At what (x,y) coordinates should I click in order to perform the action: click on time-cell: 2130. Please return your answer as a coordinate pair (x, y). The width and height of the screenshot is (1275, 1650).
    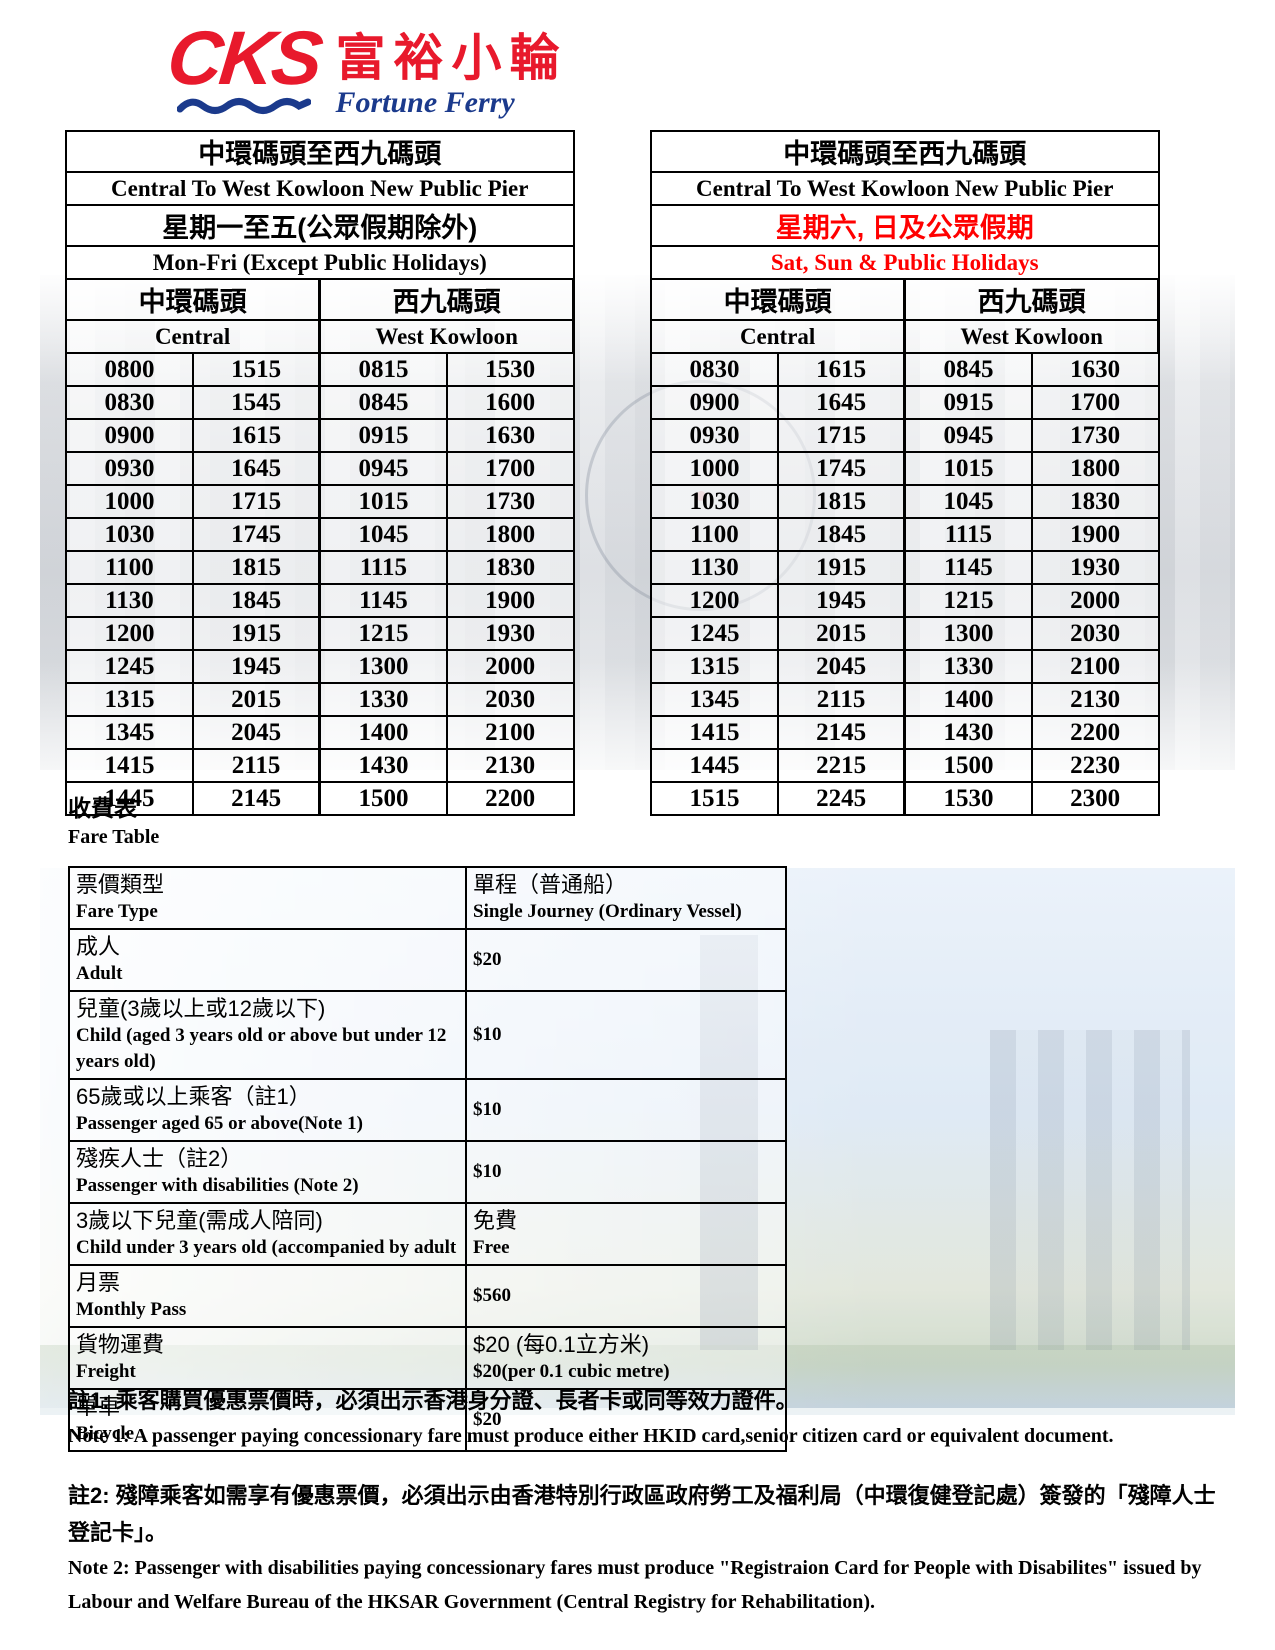
    Looking at the image, I should click on (1095, 699).